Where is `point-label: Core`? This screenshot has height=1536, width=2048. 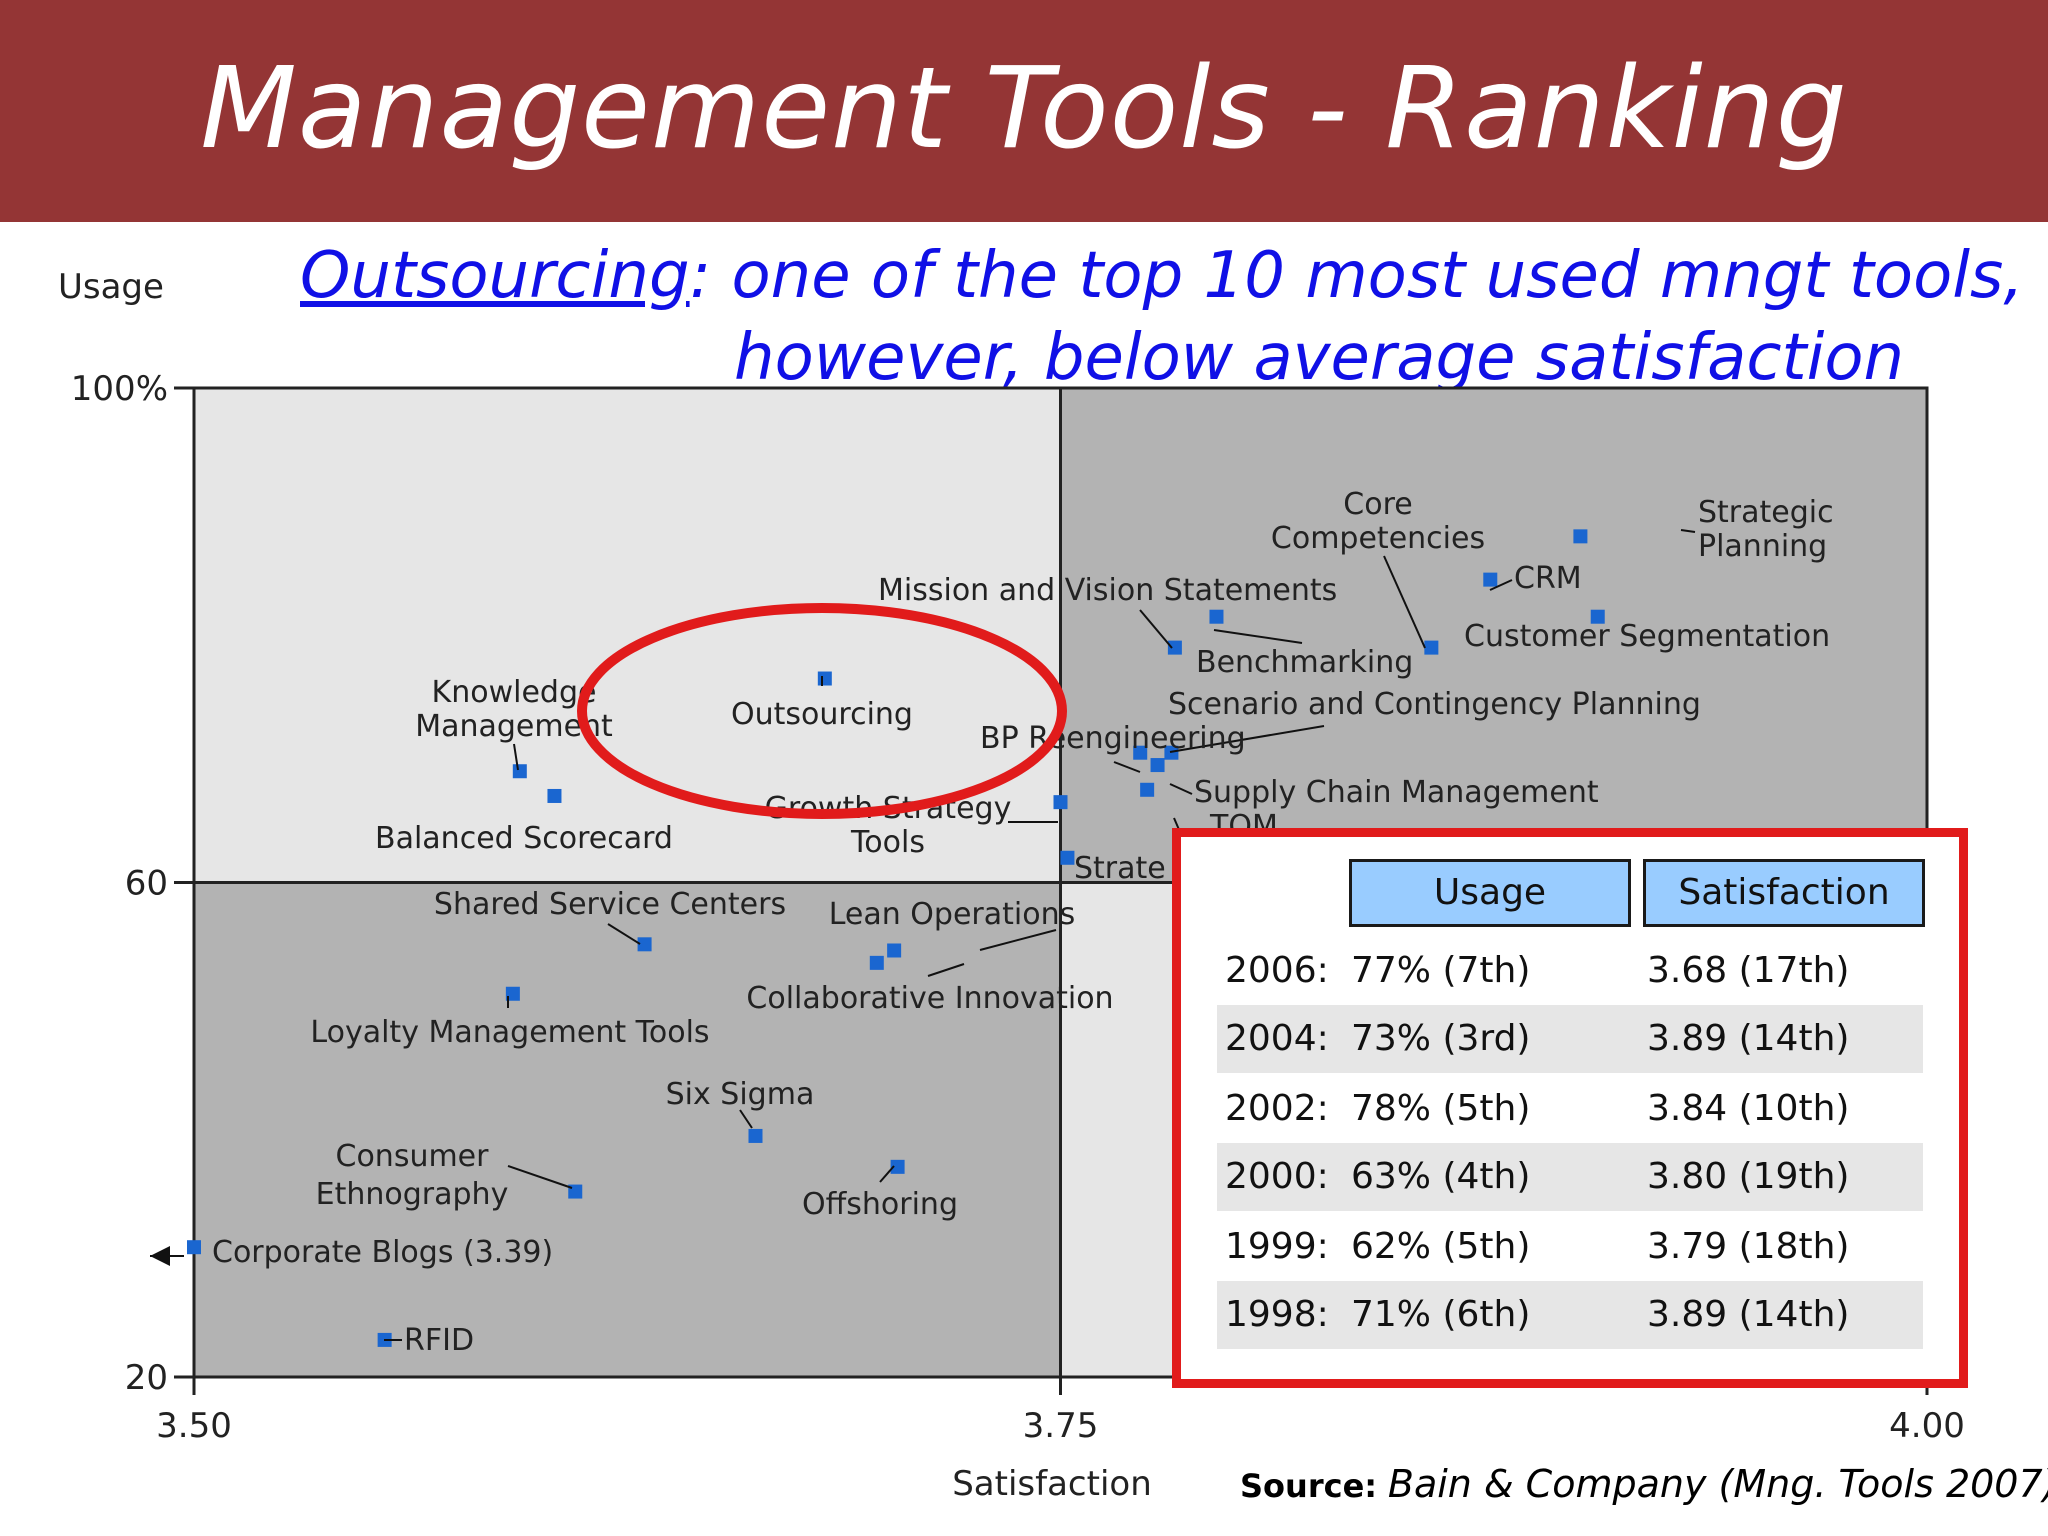 point-label: Core is located at coordinates (1377, 504).